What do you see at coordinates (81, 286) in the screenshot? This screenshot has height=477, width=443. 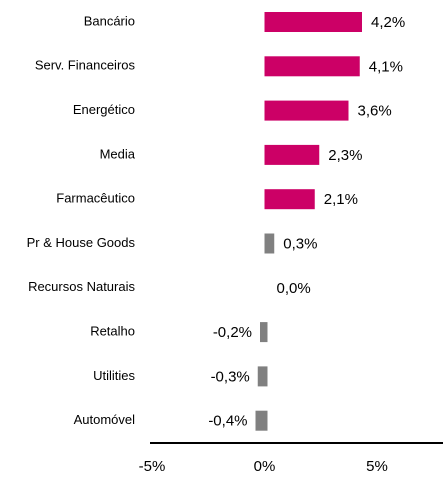 I see `category-label: Recursos Naturais` at bounding box center [81, 286].